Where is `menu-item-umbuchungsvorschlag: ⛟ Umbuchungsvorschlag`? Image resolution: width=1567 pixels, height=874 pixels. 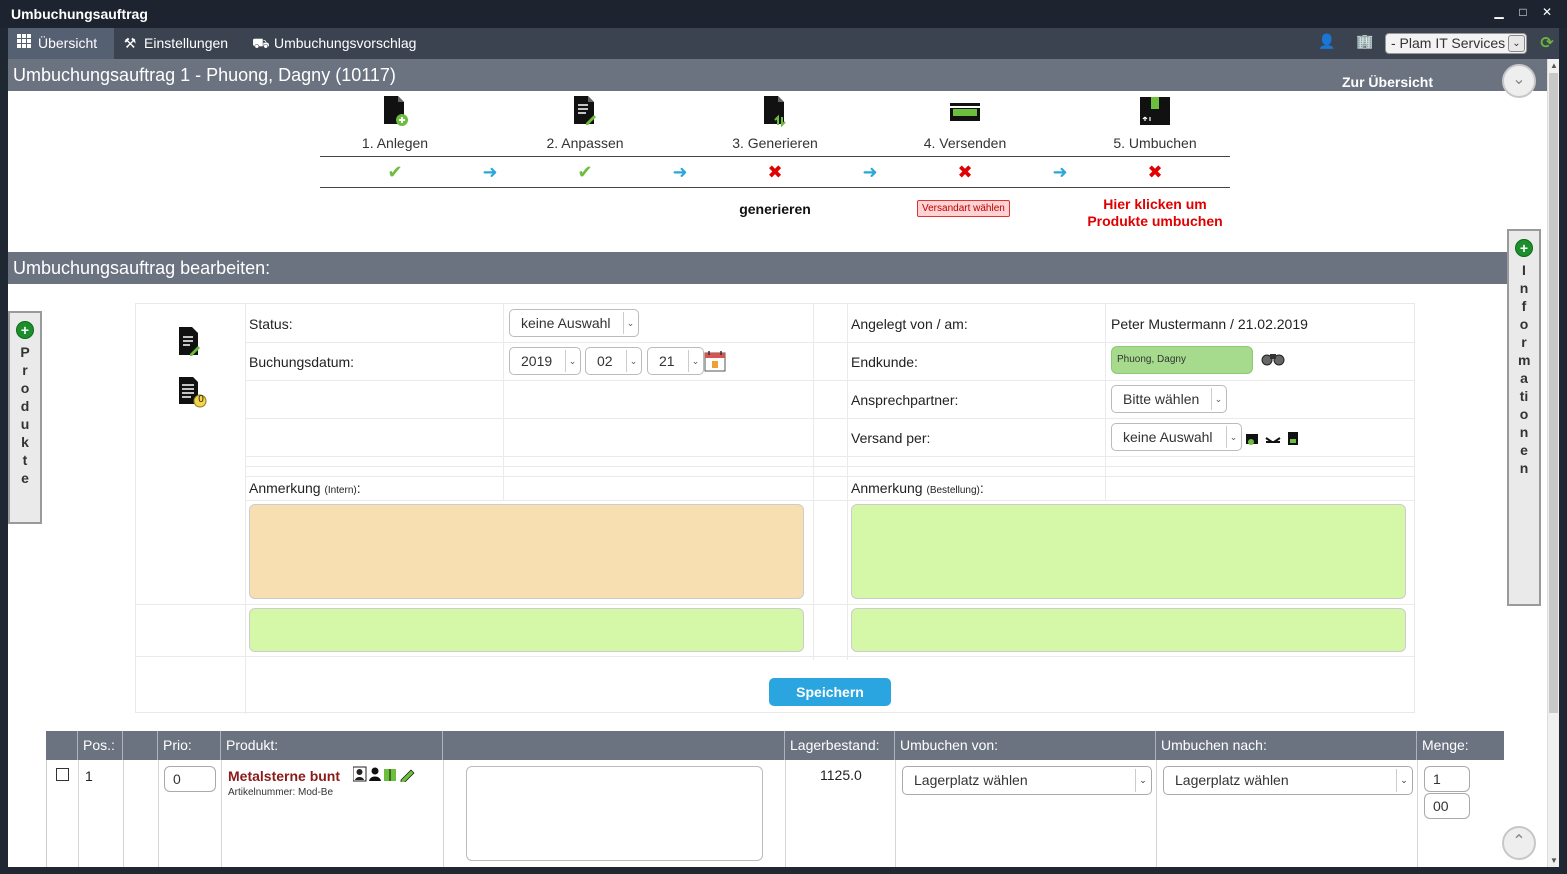
menu-item-umbuchungsvorschlag: ⛟ Umbuchungsvorschlag is located at coordinates (339, 43).